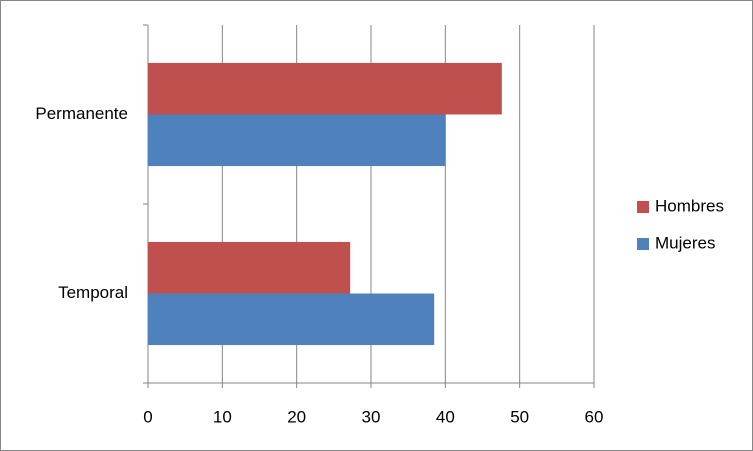 The image size is (753, 451). I want to click on x-tick-label: 50, so click(519, 416).